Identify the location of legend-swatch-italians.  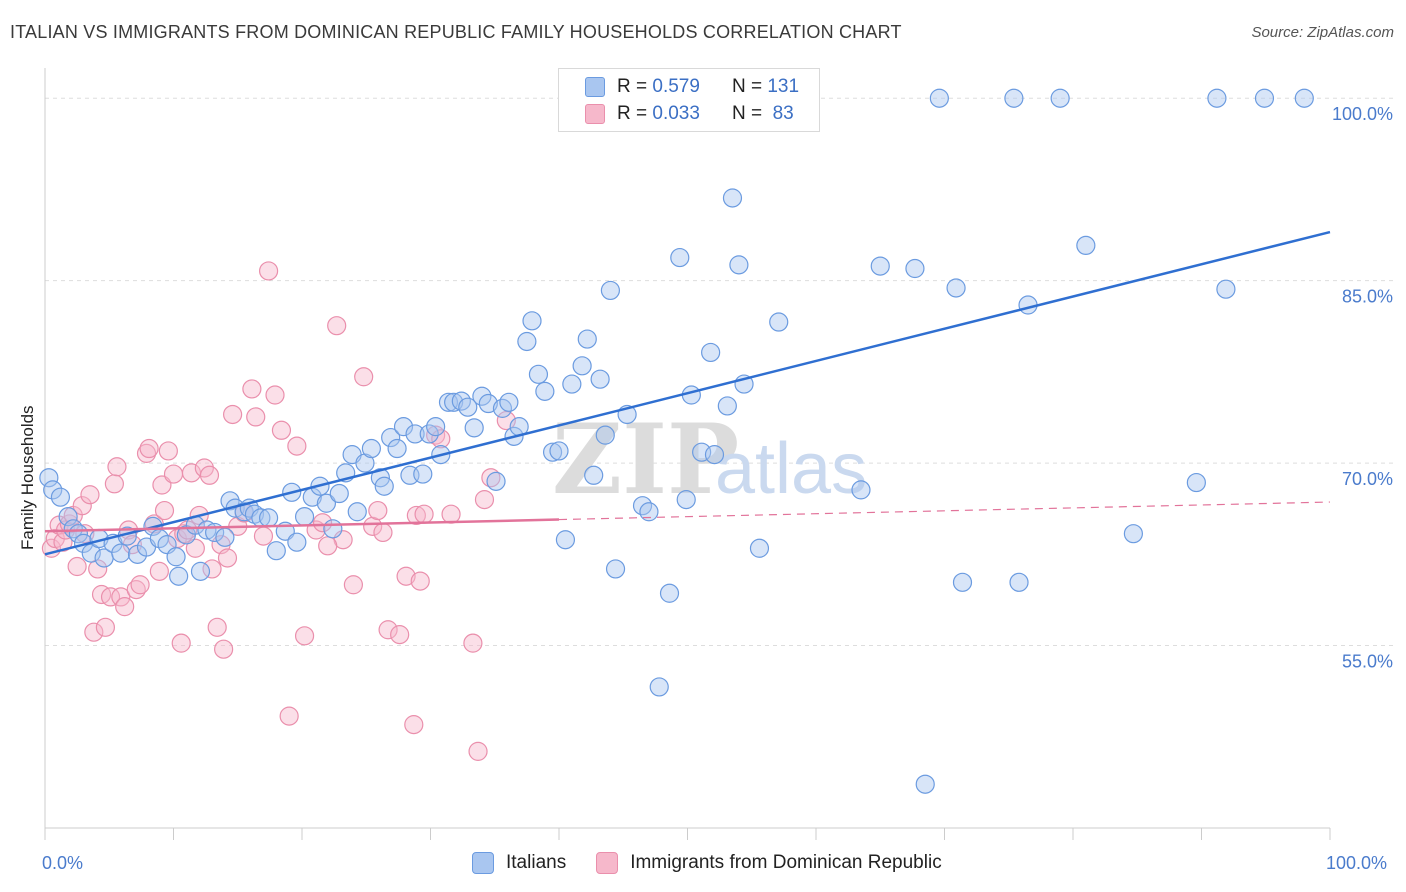
(595, 87).